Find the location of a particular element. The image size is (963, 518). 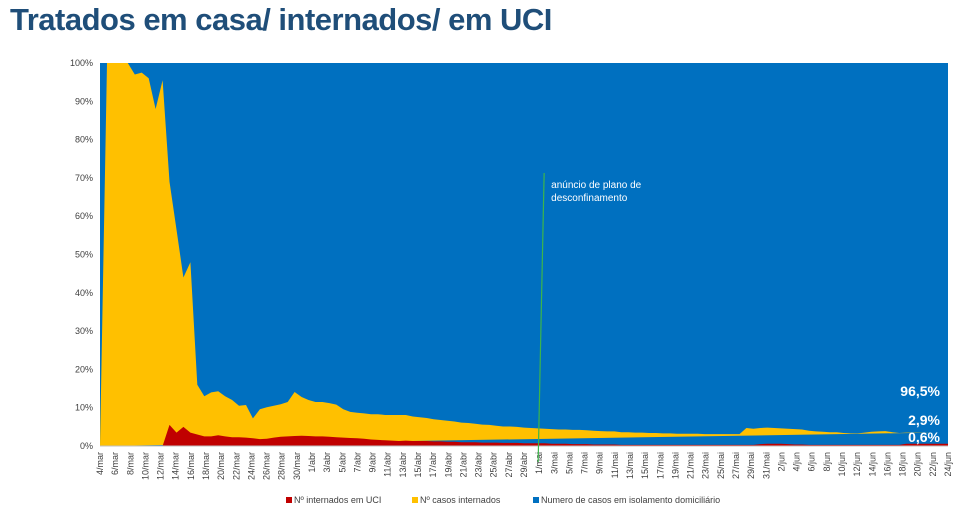

x-tick-label: 16/jun is located at coordinates (887, 464).